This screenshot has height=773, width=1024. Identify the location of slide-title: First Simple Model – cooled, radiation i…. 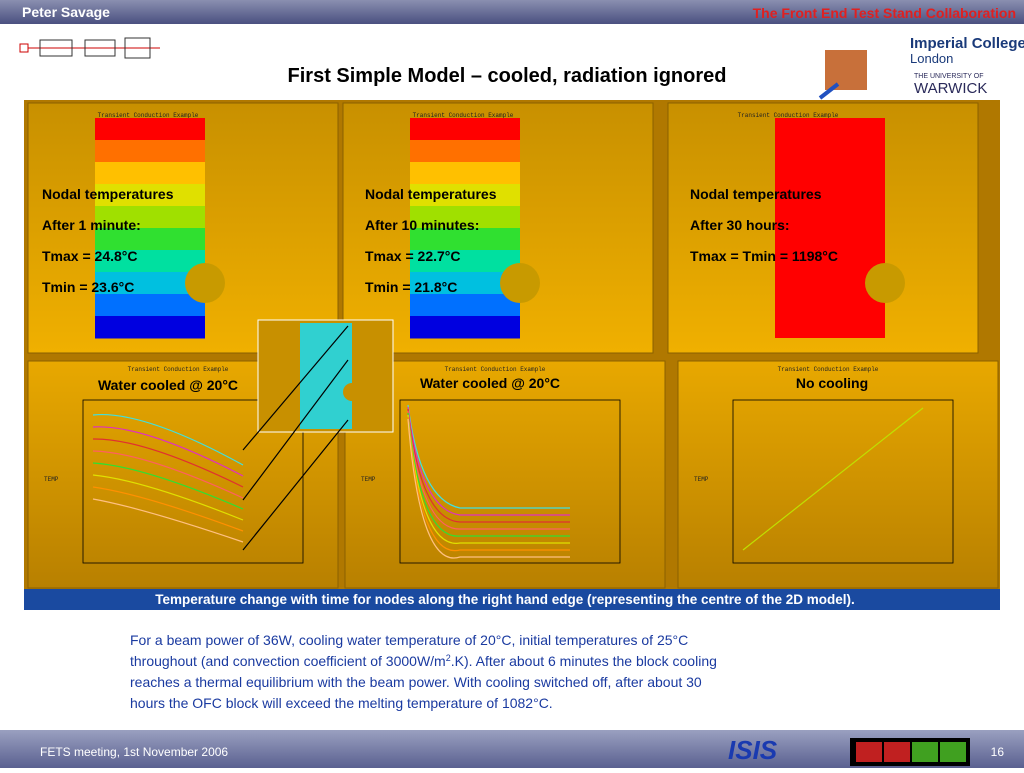
(507, 76).